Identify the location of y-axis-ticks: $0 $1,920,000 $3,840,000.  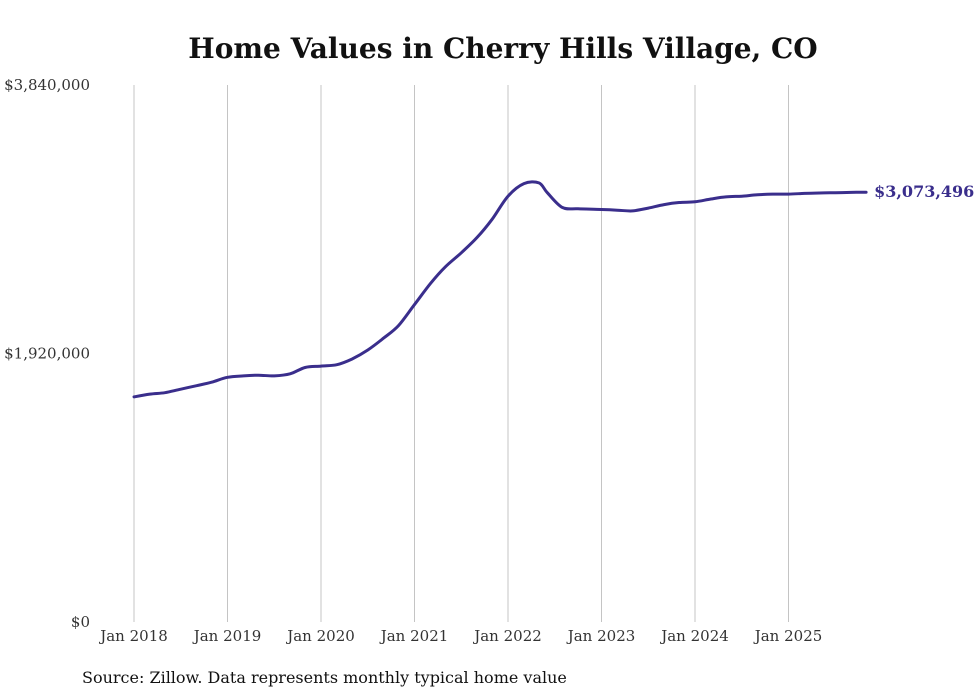
(47, 353).